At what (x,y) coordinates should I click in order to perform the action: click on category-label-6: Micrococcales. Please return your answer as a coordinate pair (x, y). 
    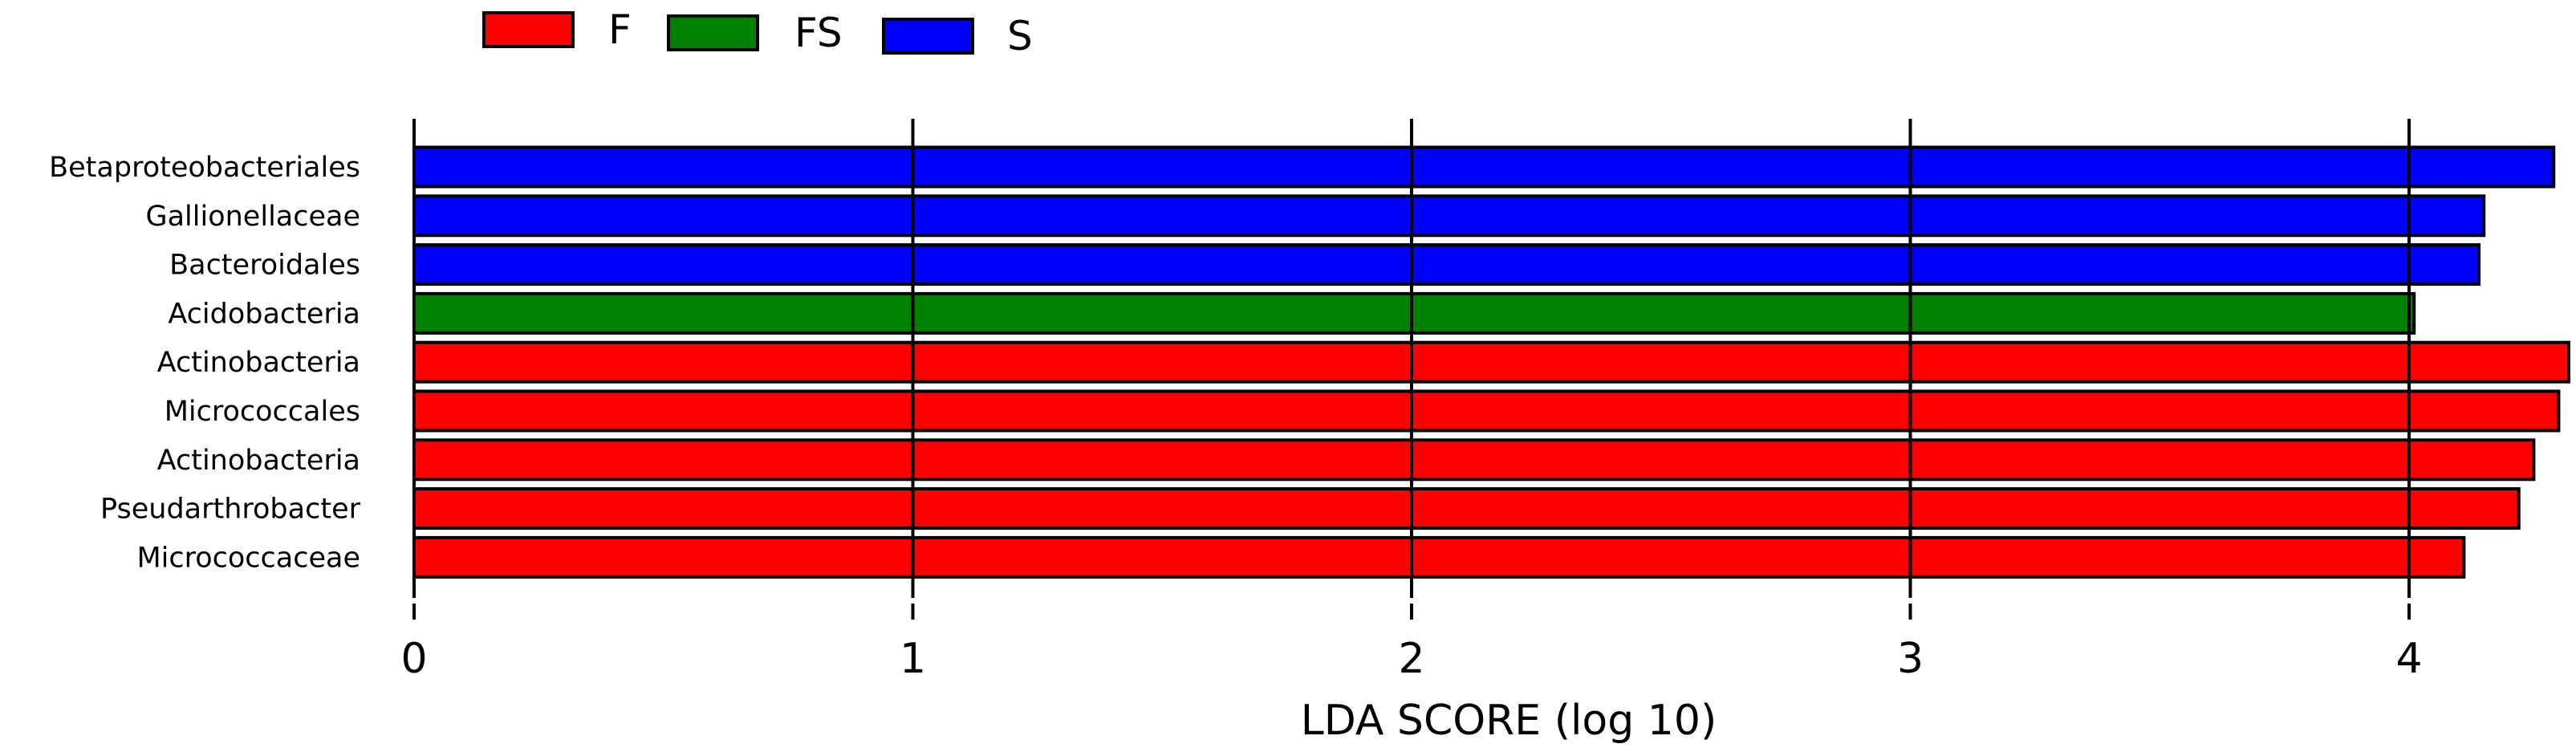
    Looking at the image, I should click on (262, 412).